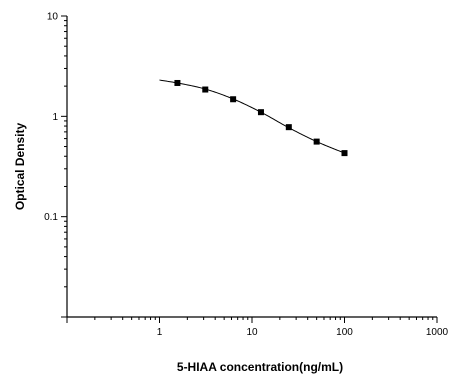  I want to click on x-ticks: 1 10 100 1000, so click(257, 327).